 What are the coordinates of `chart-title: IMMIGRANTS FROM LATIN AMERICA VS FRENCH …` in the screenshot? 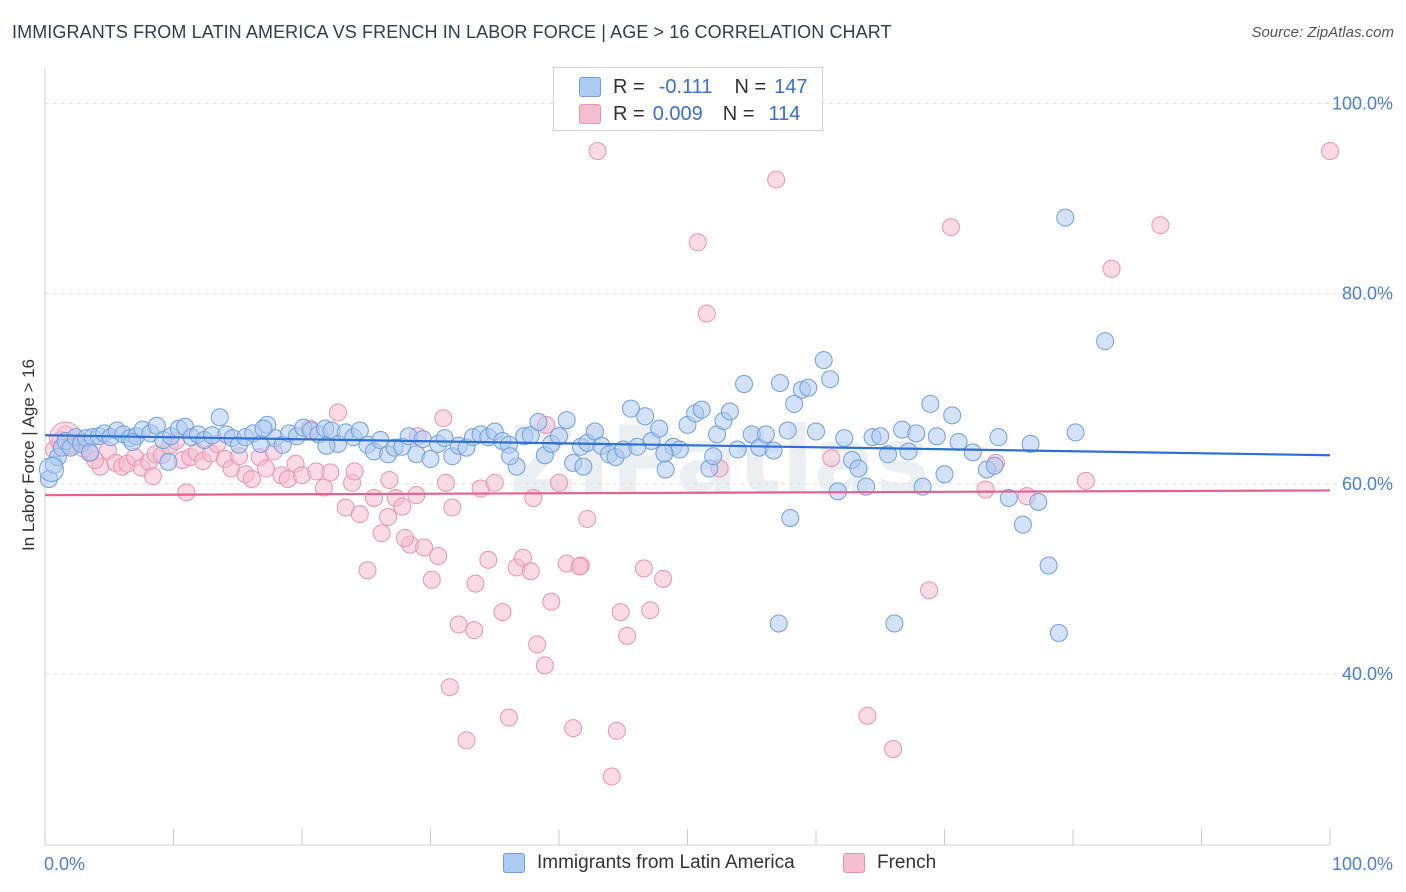 It's located at (452, 32).